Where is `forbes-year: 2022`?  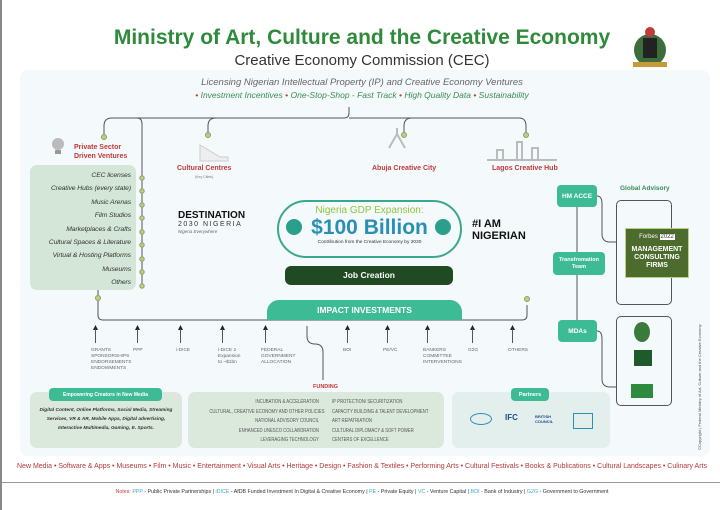 forbes-year: 2022 is located at coordinates (667, 237).